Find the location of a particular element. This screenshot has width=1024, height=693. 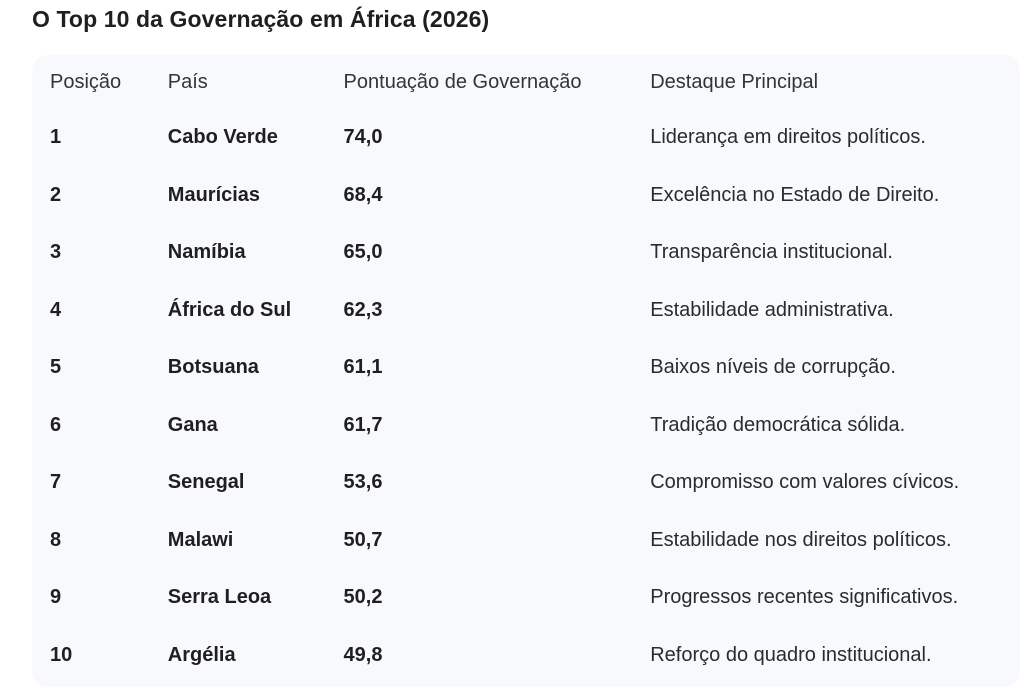

page-title: O Top 10 da Governação em África (2026) is located at coordinates (261, 19).